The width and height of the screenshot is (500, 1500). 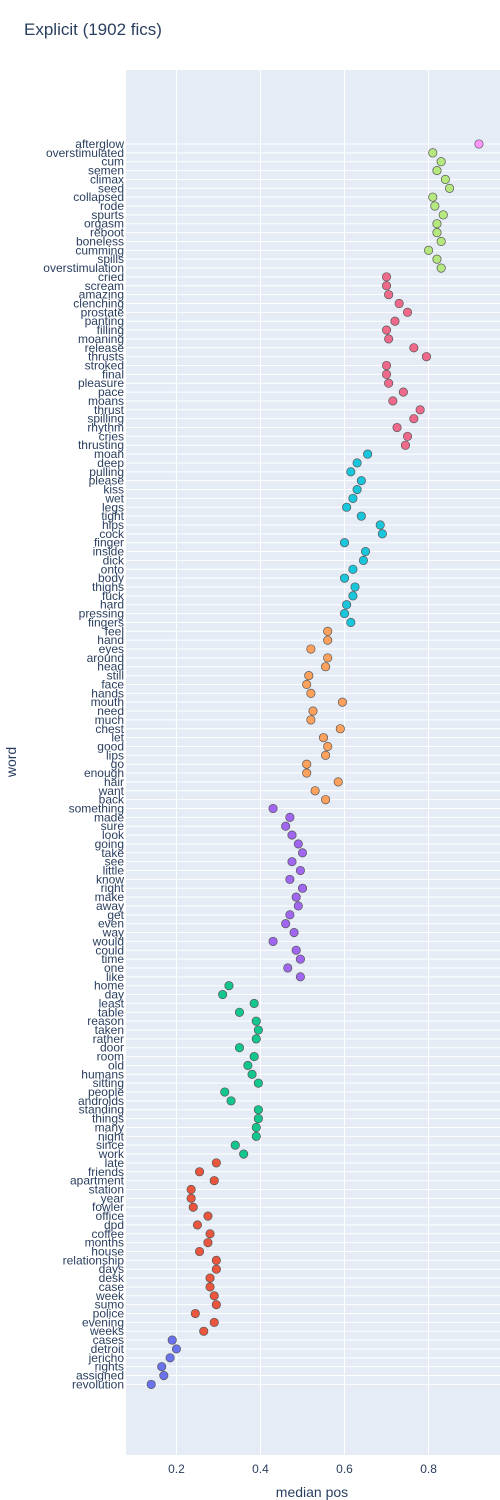 What do you see at coordinates (110, 1145) in the screenshot?
I see `y-tick-label: since` at bounding box center [110, 1145].